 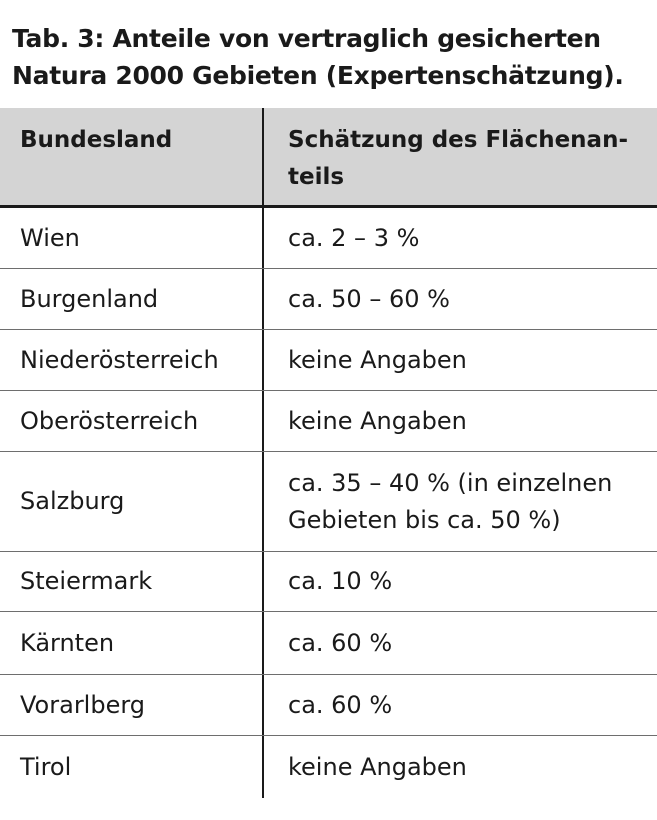 I want to click on cell-bundesland: Salzburg, so click(x=132, y=501).